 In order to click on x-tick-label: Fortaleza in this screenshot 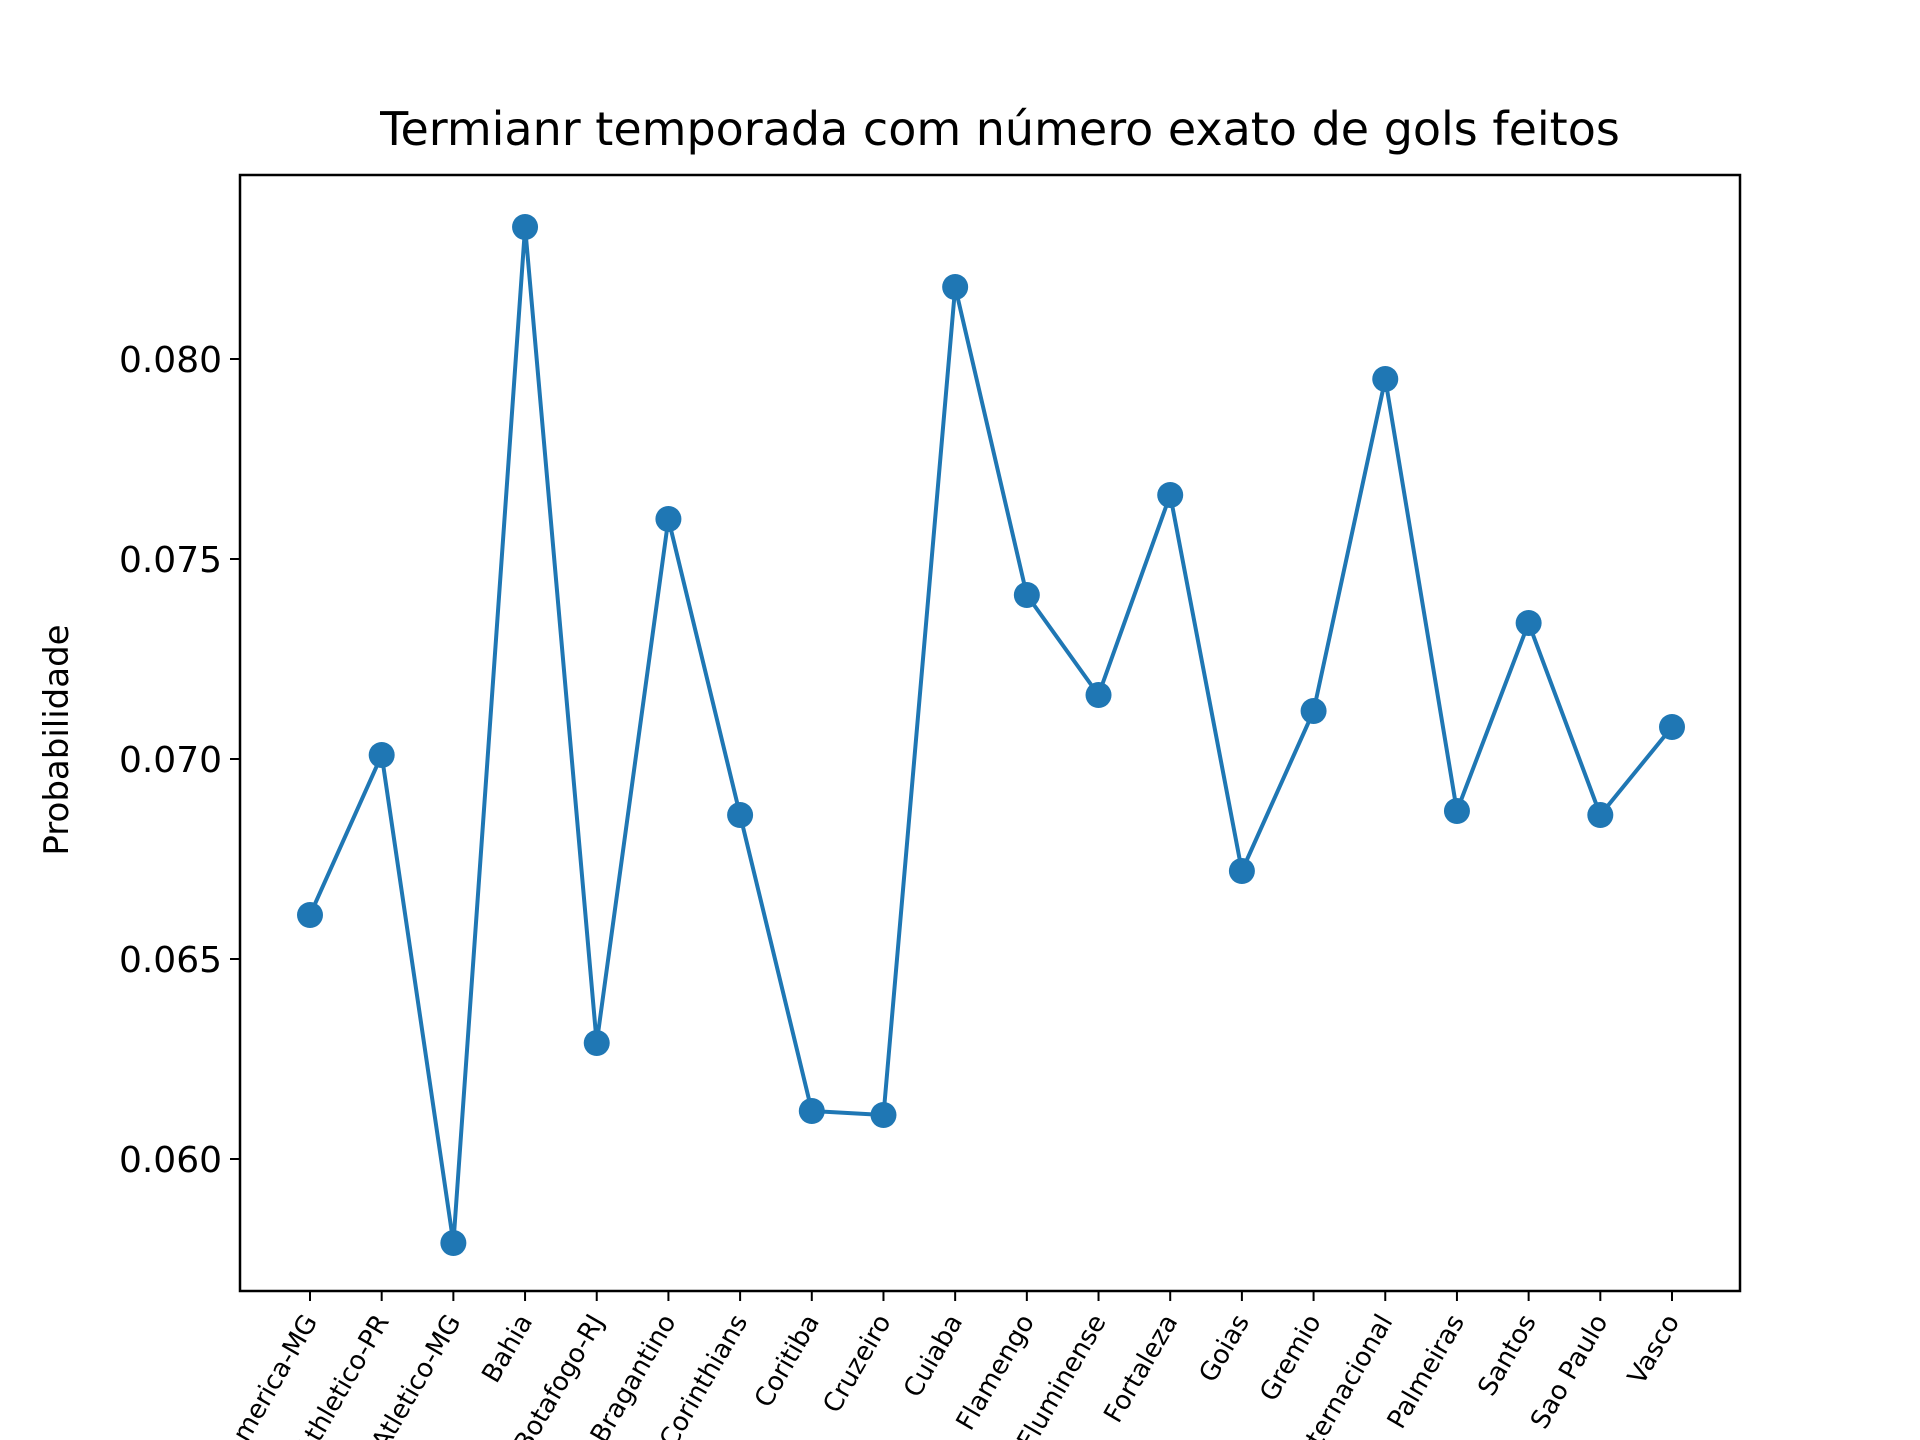, I will do `click(1142, 1369)`.